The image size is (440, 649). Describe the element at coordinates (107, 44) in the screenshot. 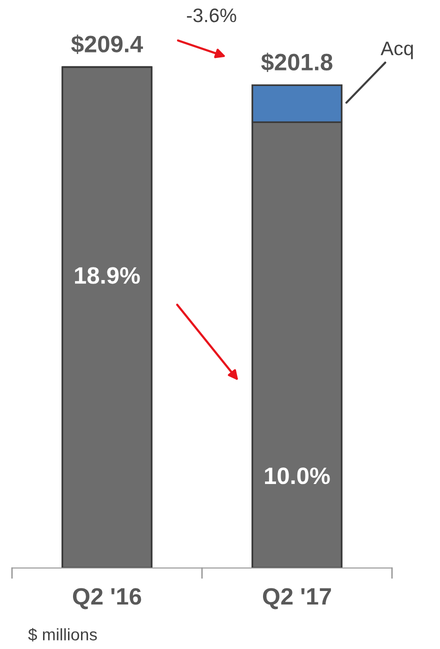

I see `annotation: $209.4` at that location.